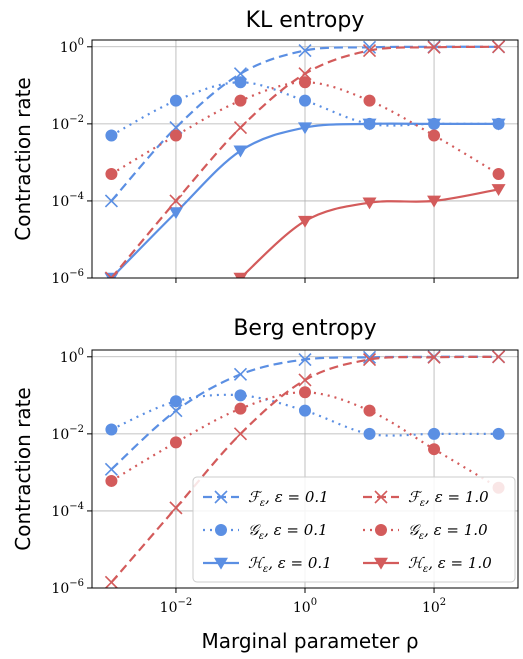 Image resolution: width=523 pixels, height=659 pixels. What do you see at coordinates (305, 606) in the screenshot?
I see `x-tick-label: 10⁰` at bounding box center [305, 606].